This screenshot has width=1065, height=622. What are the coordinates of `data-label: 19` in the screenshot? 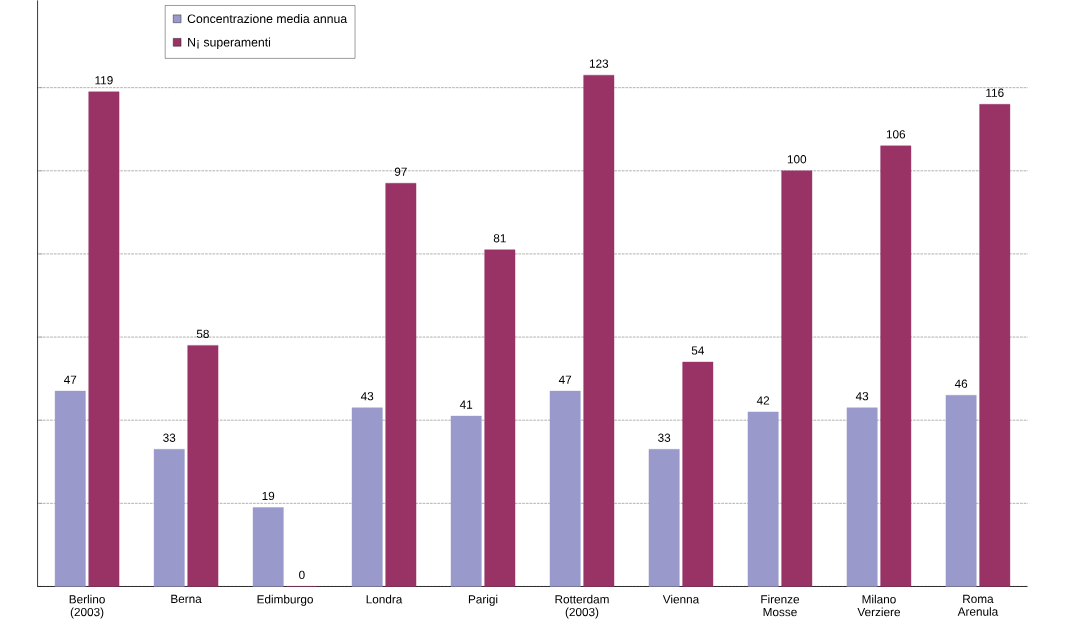 It's located at (268, 496).